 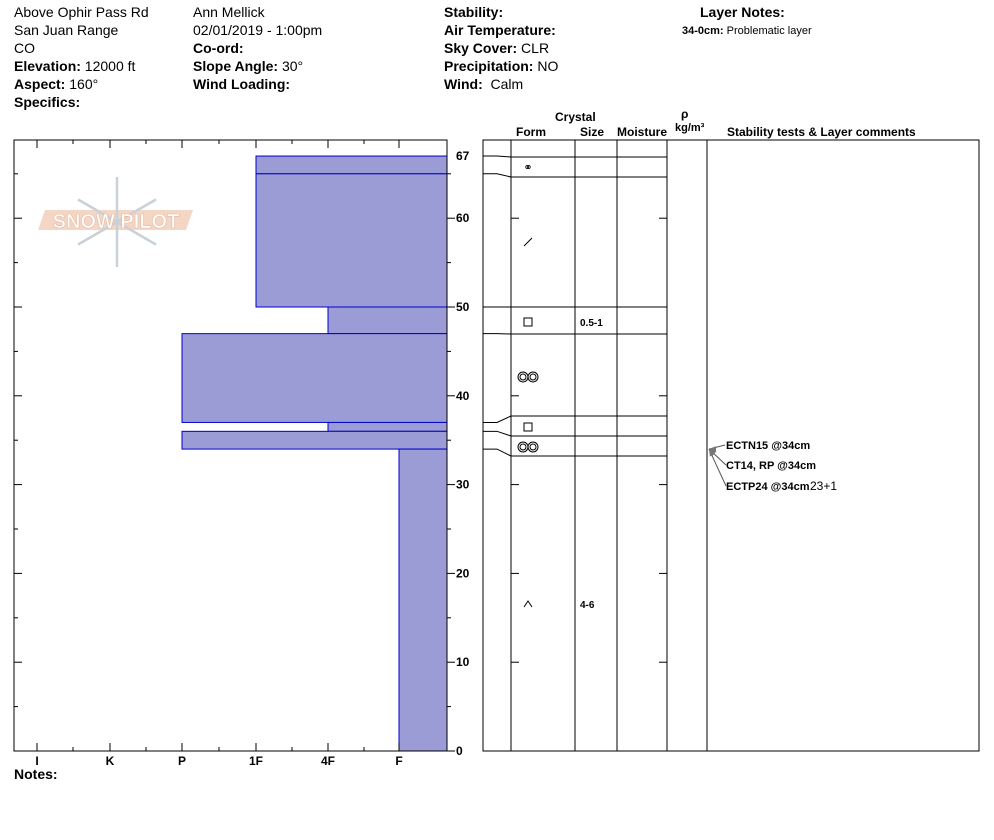 I want to click on layer-note-depth: 34-0cm:, so click(x=703, y=31).